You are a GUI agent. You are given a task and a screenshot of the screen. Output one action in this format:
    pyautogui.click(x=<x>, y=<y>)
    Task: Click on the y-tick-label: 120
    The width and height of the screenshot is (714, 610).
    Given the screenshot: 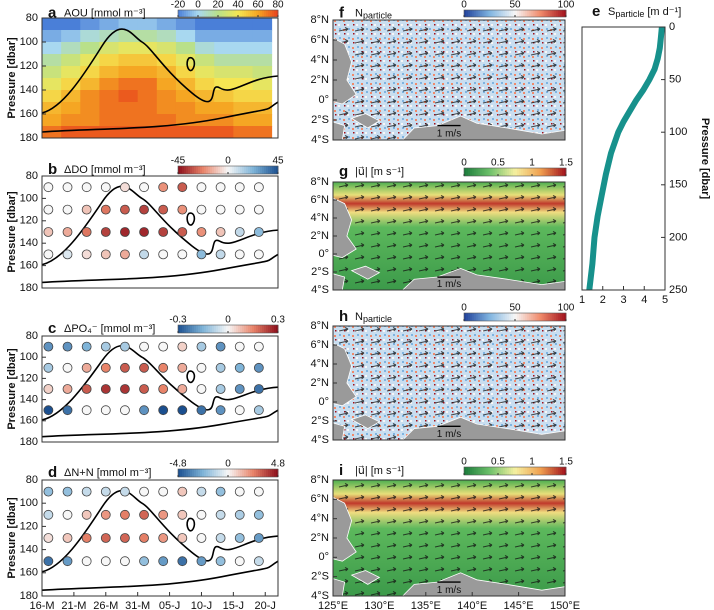 What is the action you would take?
    pyautogui.click(x=29, y=66)
    